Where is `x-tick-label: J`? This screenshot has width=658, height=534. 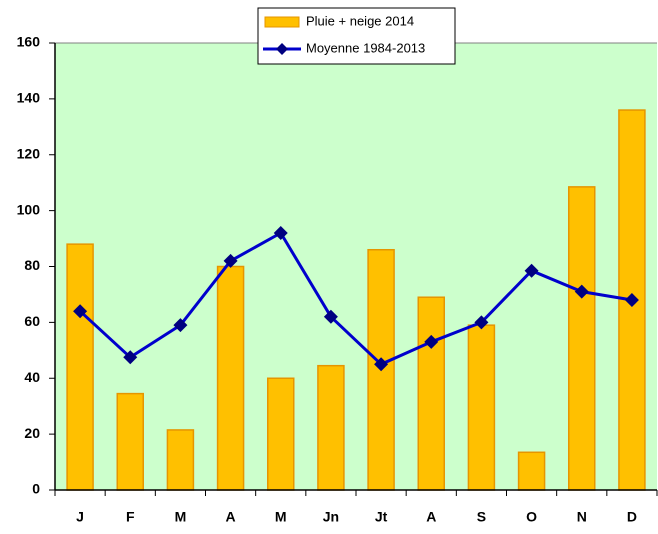
x-tick-label: J is located at coordinates (80, 517).